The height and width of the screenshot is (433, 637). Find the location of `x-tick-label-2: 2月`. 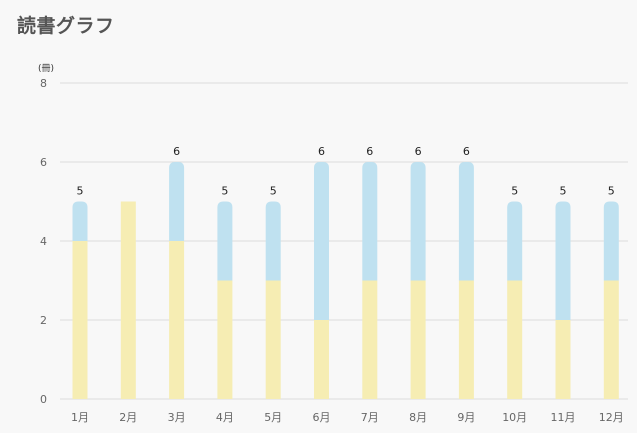

x-tick-label-2: 2月 is located at coordinates (128, 417).